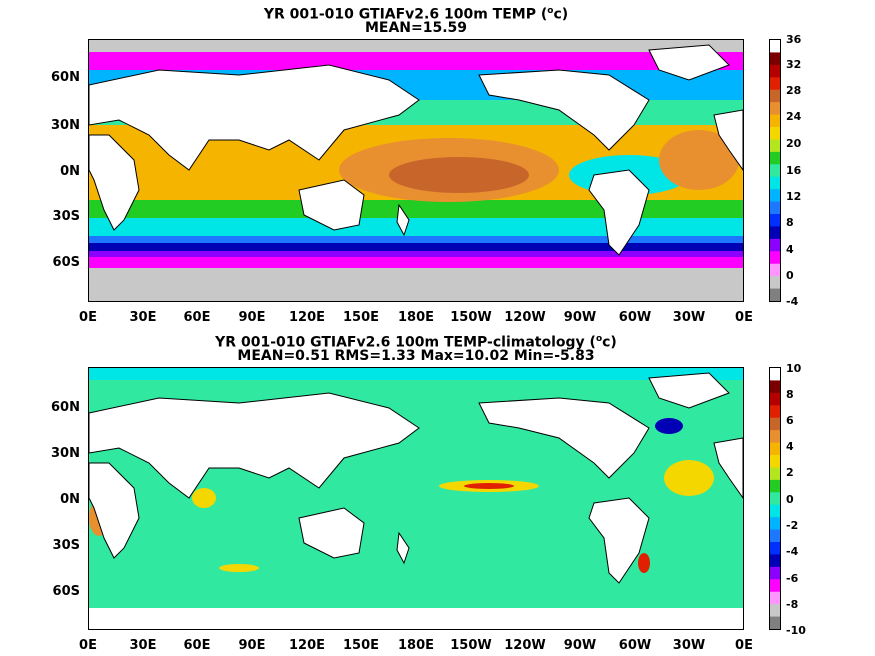 Image resolution: width=875 pixels, height=656 pixels. I want to click on p1-cb-32: 32, so click(794, 64).